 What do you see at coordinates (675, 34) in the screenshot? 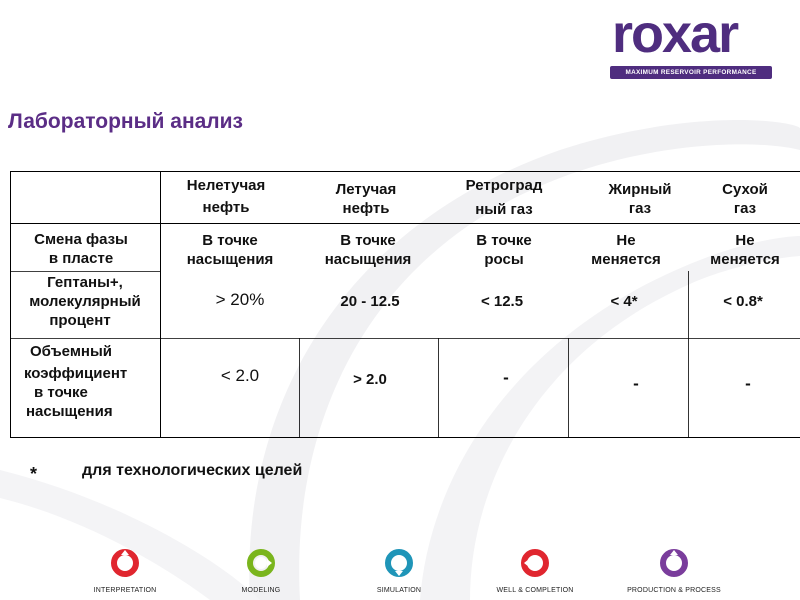
I see `logo-wordmark: roxar` at bounding box center [675, 34].